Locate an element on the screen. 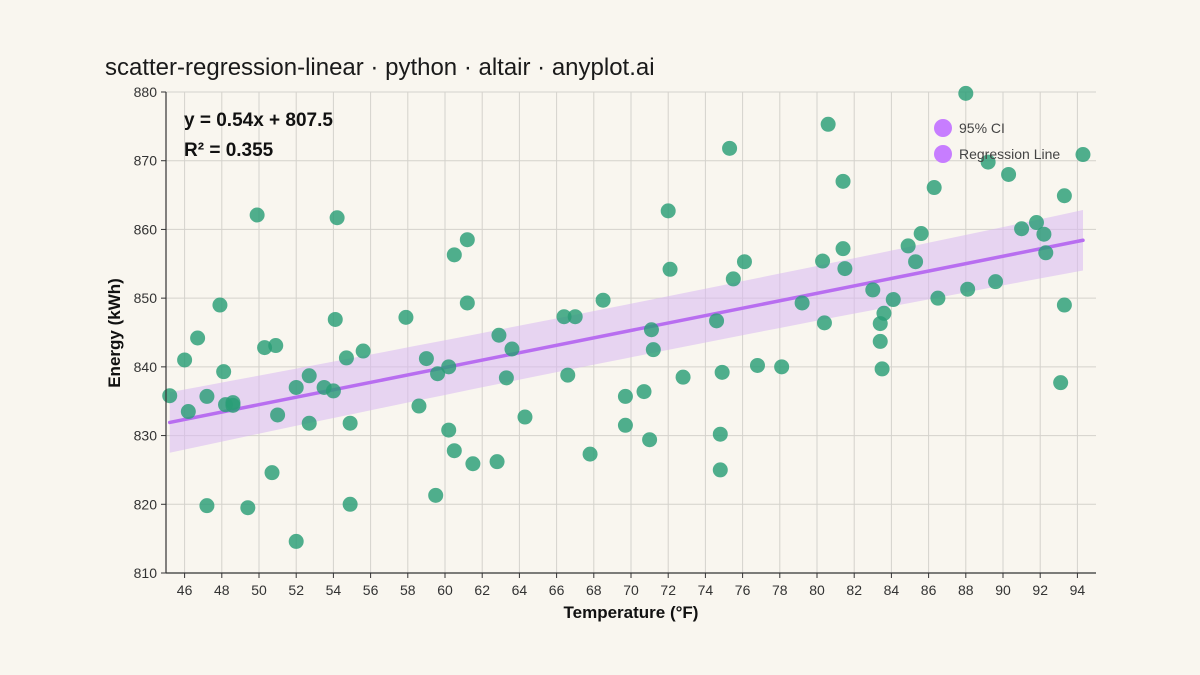 The width and height of the screenshot is (1200, 675). y-tick-label: 870 is located at coordinates (146, 161).